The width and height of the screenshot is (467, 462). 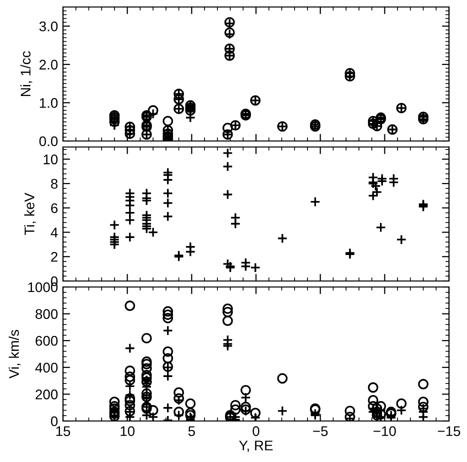 I want to click on y-tick-label: 200, so click(x=47, y=395).